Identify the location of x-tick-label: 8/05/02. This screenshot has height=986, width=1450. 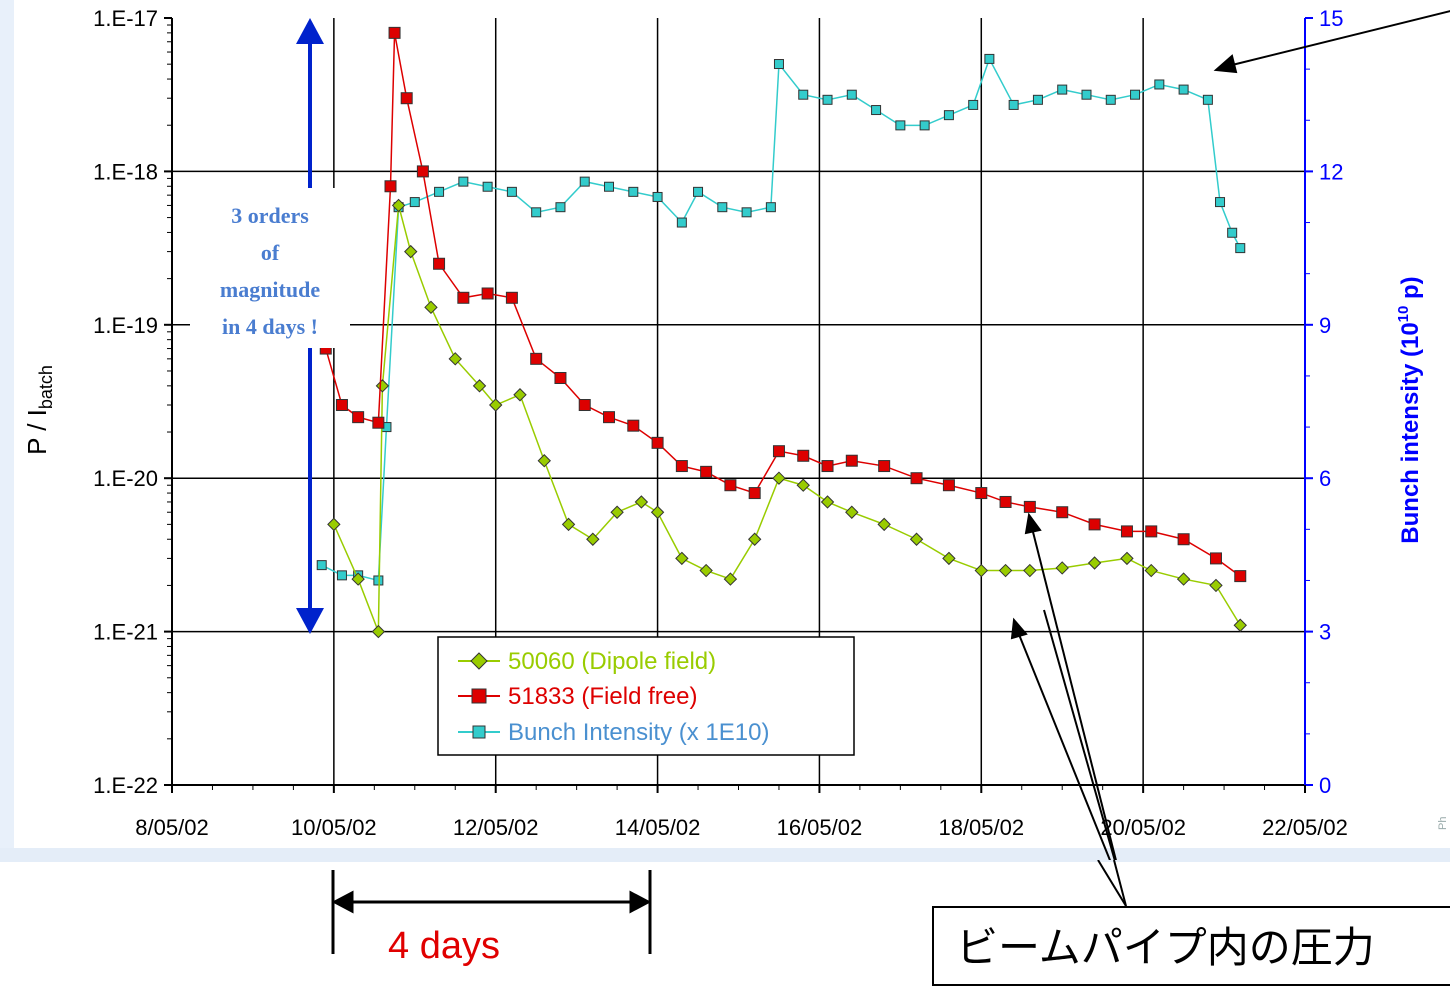
(171, 827).